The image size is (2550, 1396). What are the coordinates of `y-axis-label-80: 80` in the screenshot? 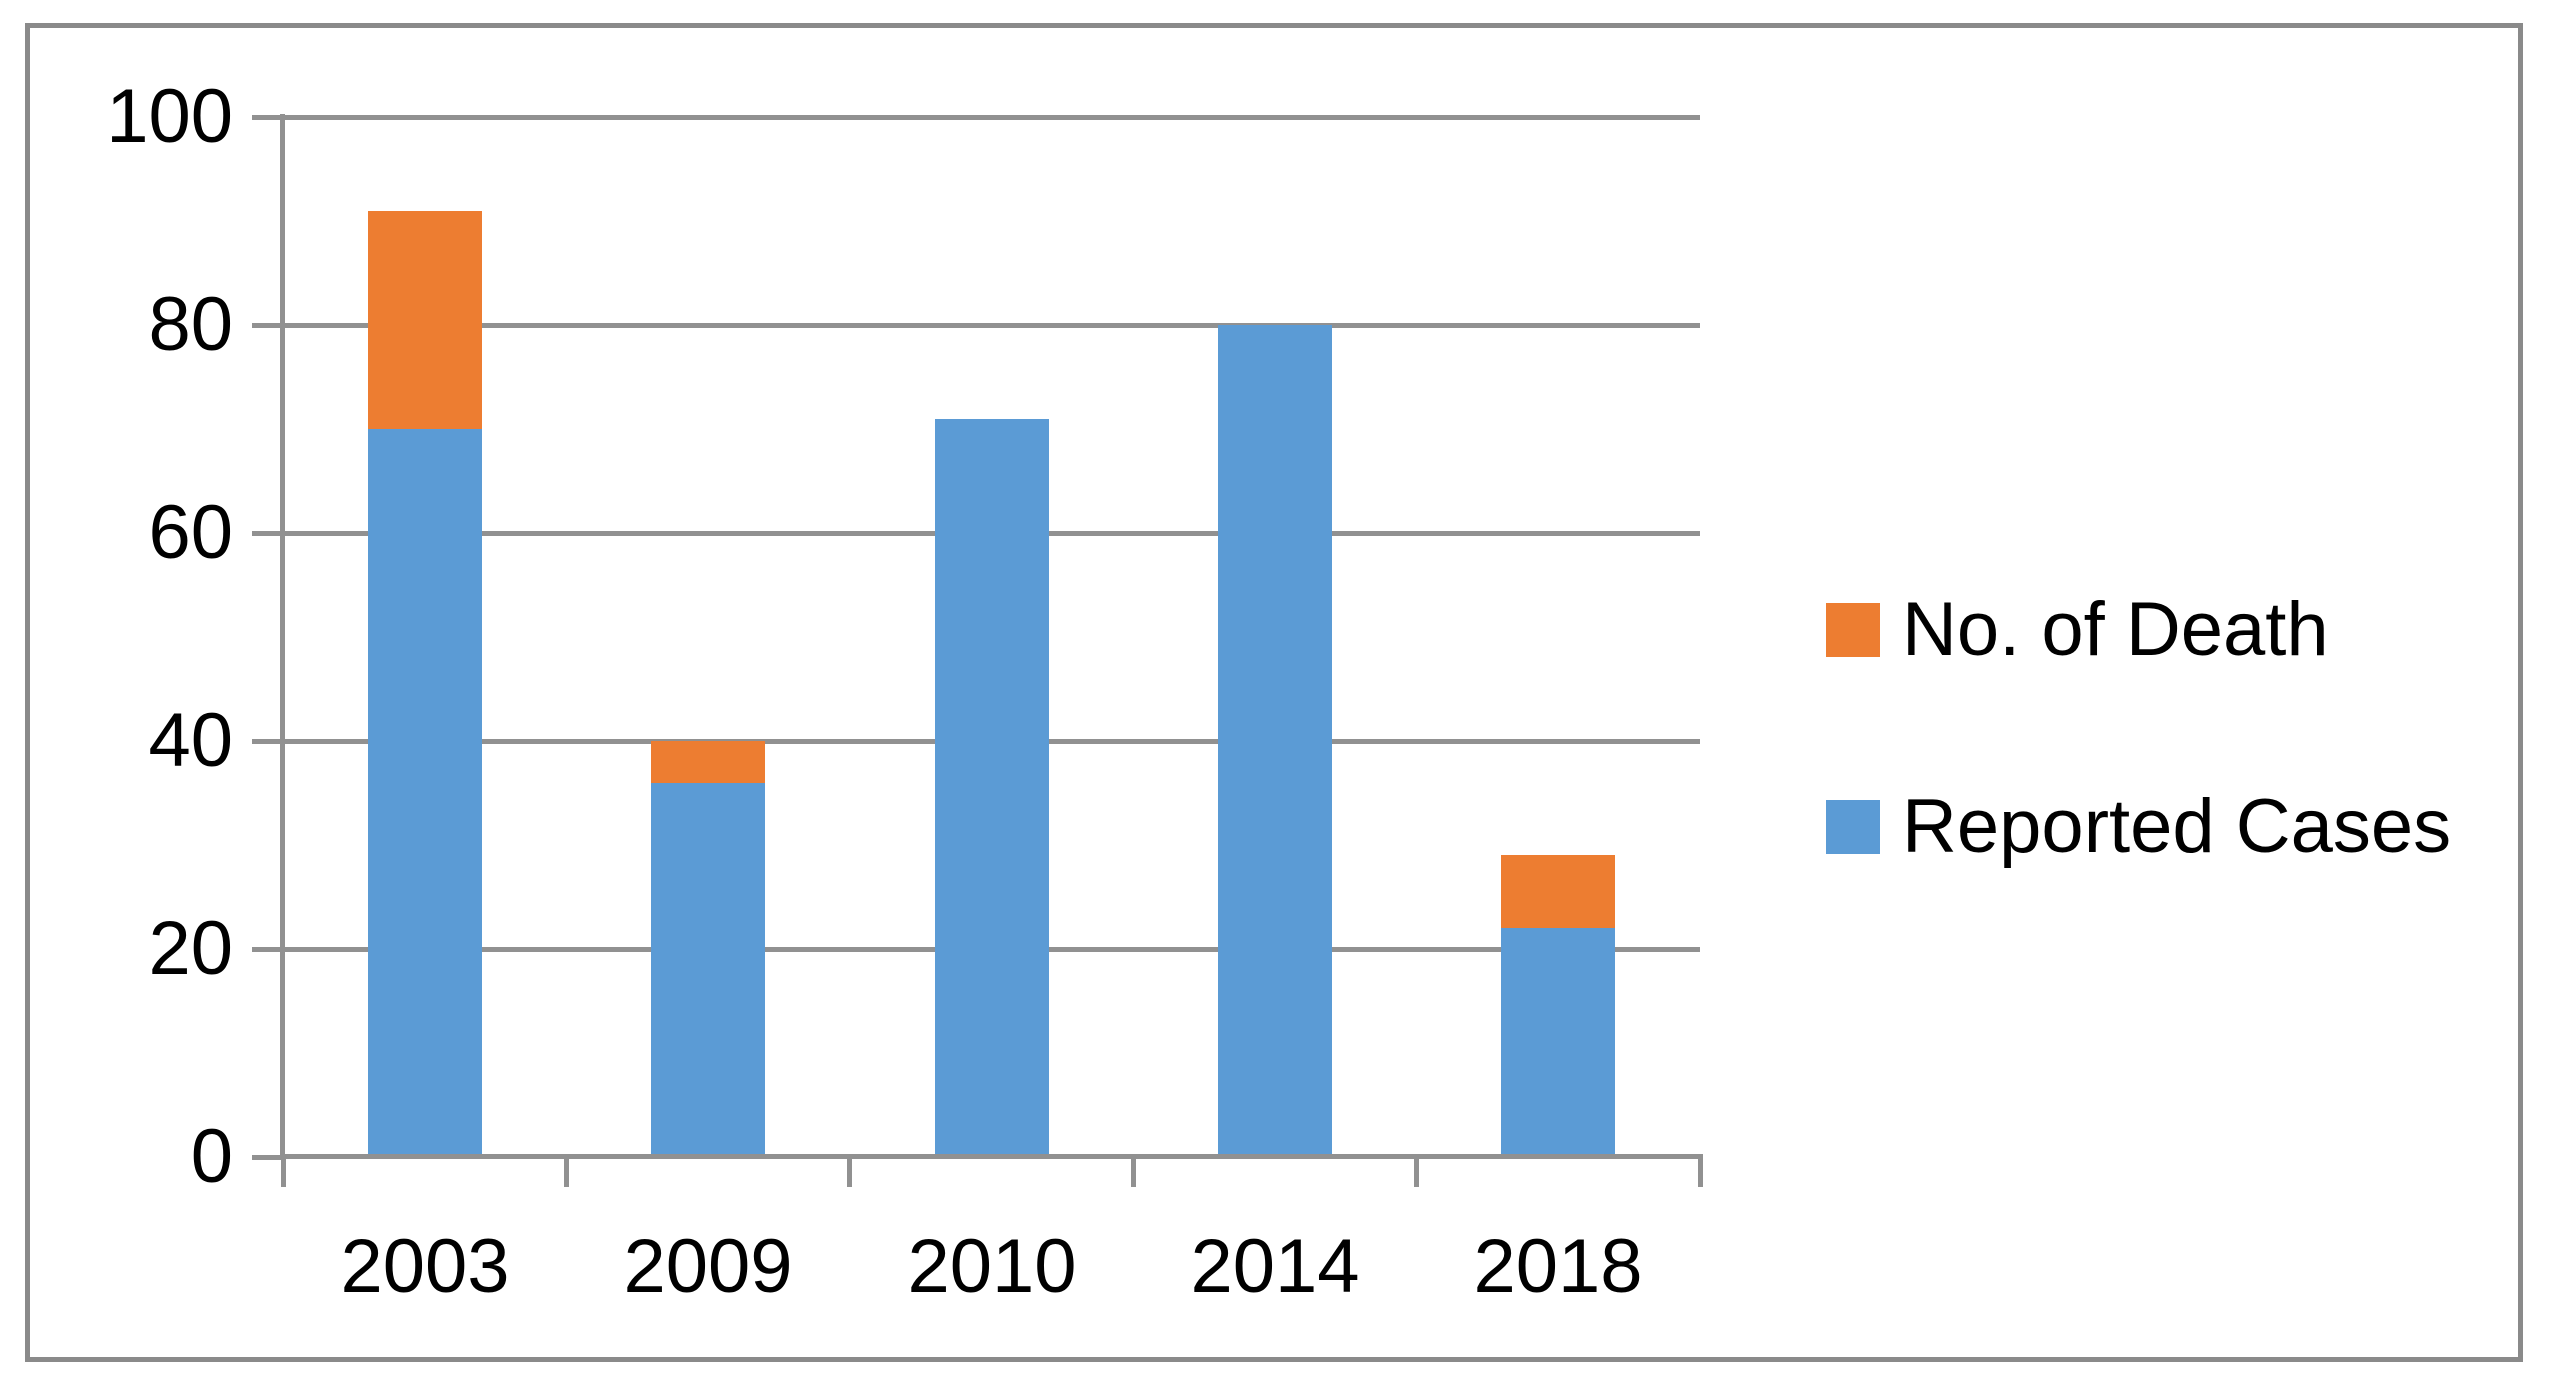 It's located at (190, 324).